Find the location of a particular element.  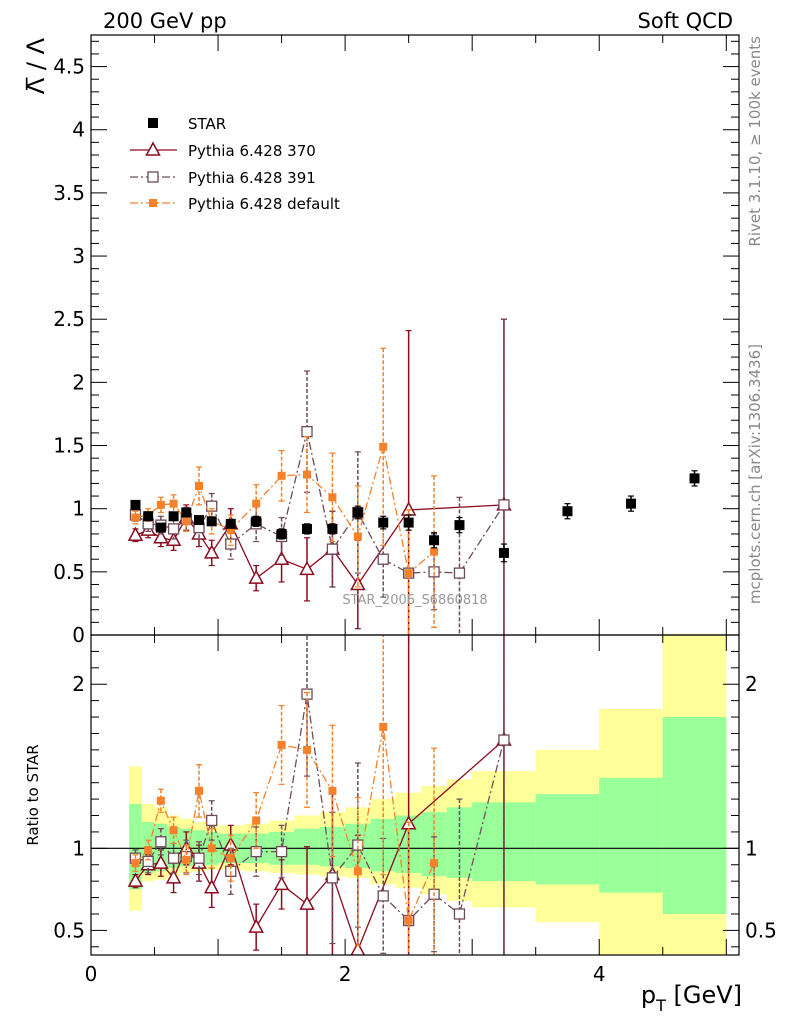

main-ytick-label-8: 4.5 is located at coordinates (69, 67).